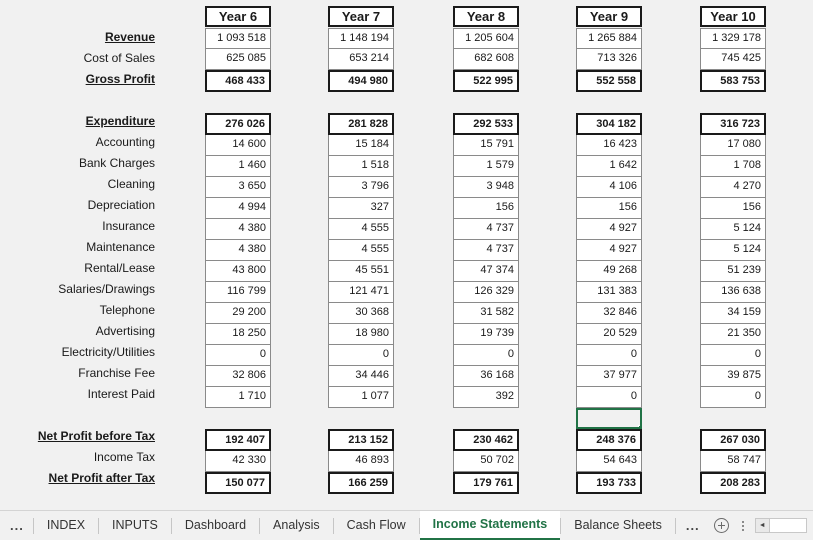  What do you see at coordinates (490, 525) in the screenshot?
I see `sheet-tab-income-statements: Income Statements` at bounding box center [490, 525].